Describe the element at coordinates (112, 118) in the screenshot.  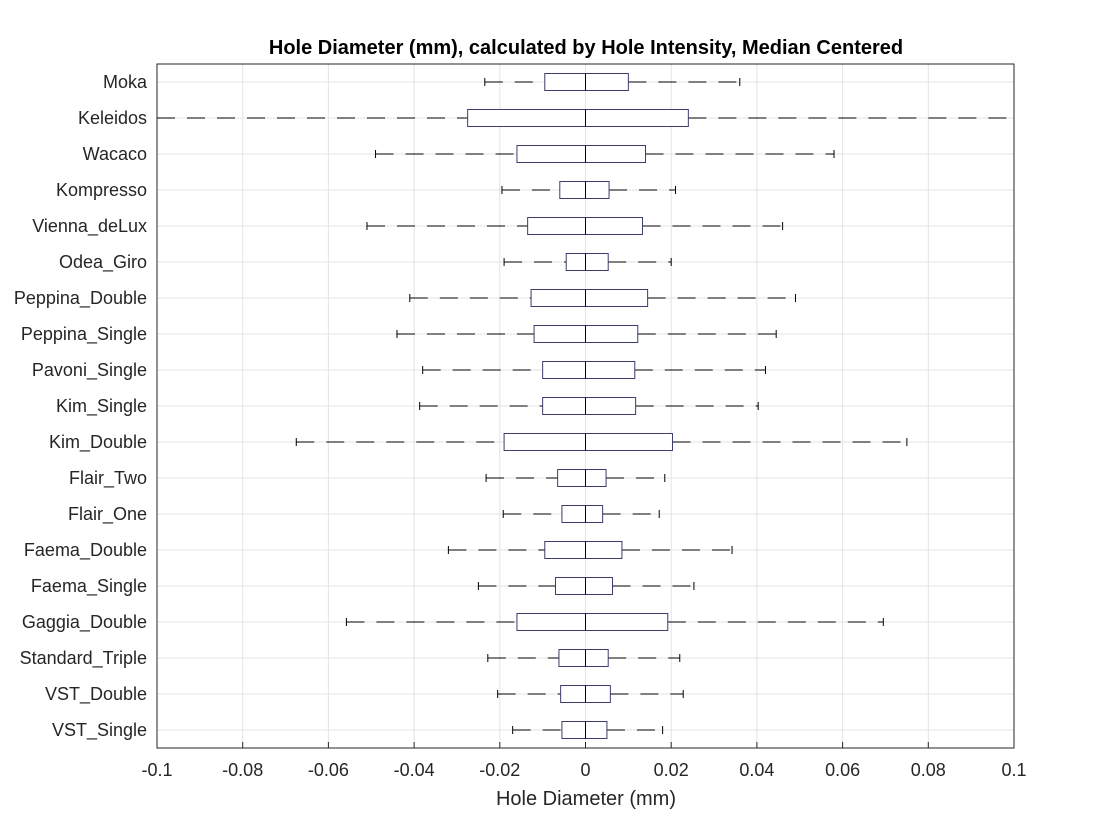
I see `y-tick-label: Keleidos` at that location.